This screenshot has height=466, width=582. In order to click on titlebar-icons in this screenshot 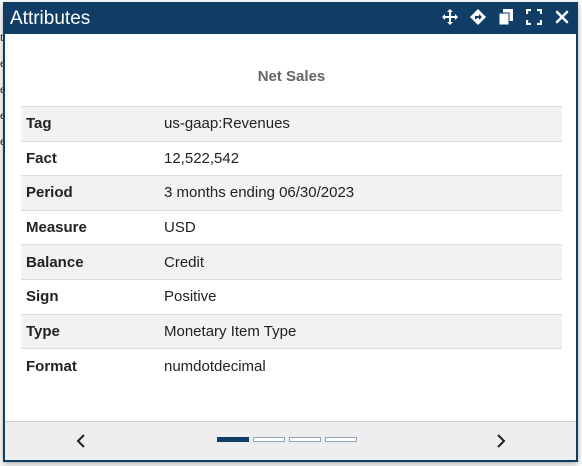, I will do `click(506, 17)`.